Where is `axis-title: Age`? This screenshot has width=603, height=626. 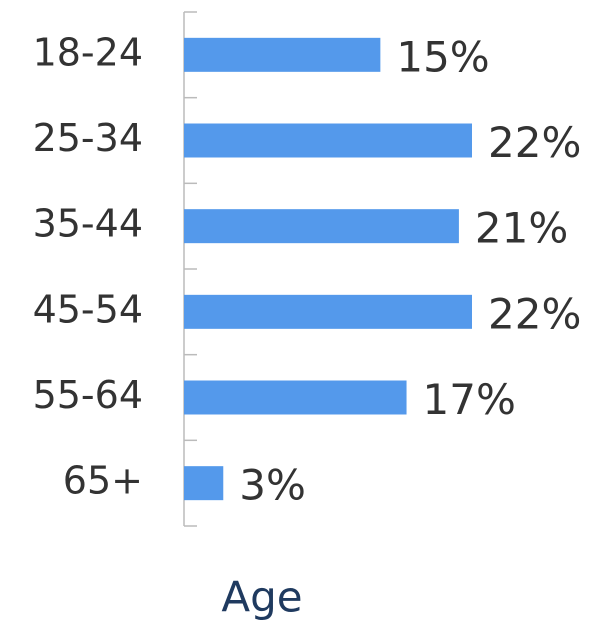
axis-title: Age is located at coordinates (261, 597).